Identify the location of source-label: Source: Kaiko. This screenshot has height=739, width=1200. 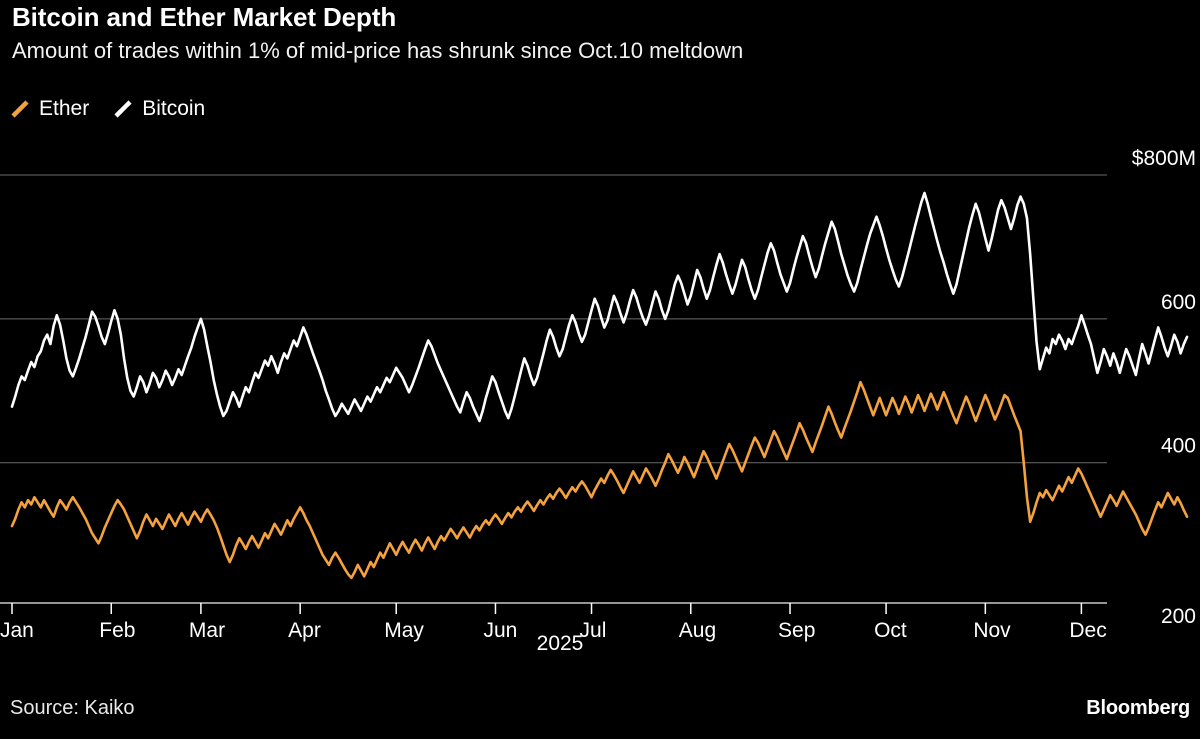
(72, 708).